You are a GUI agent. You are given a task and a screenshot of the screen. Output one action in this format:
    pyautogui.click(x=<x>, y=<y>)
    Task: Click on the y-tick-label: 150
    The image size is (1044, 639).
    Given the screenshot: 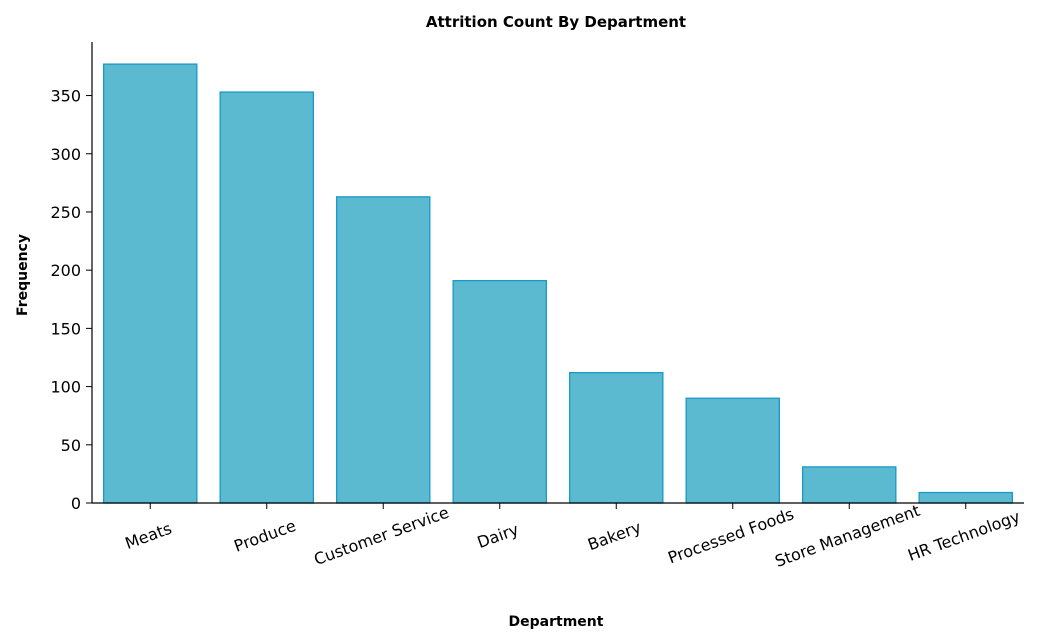 What is the action you would take?
    pyautogui.click(x=65, y=328)
    